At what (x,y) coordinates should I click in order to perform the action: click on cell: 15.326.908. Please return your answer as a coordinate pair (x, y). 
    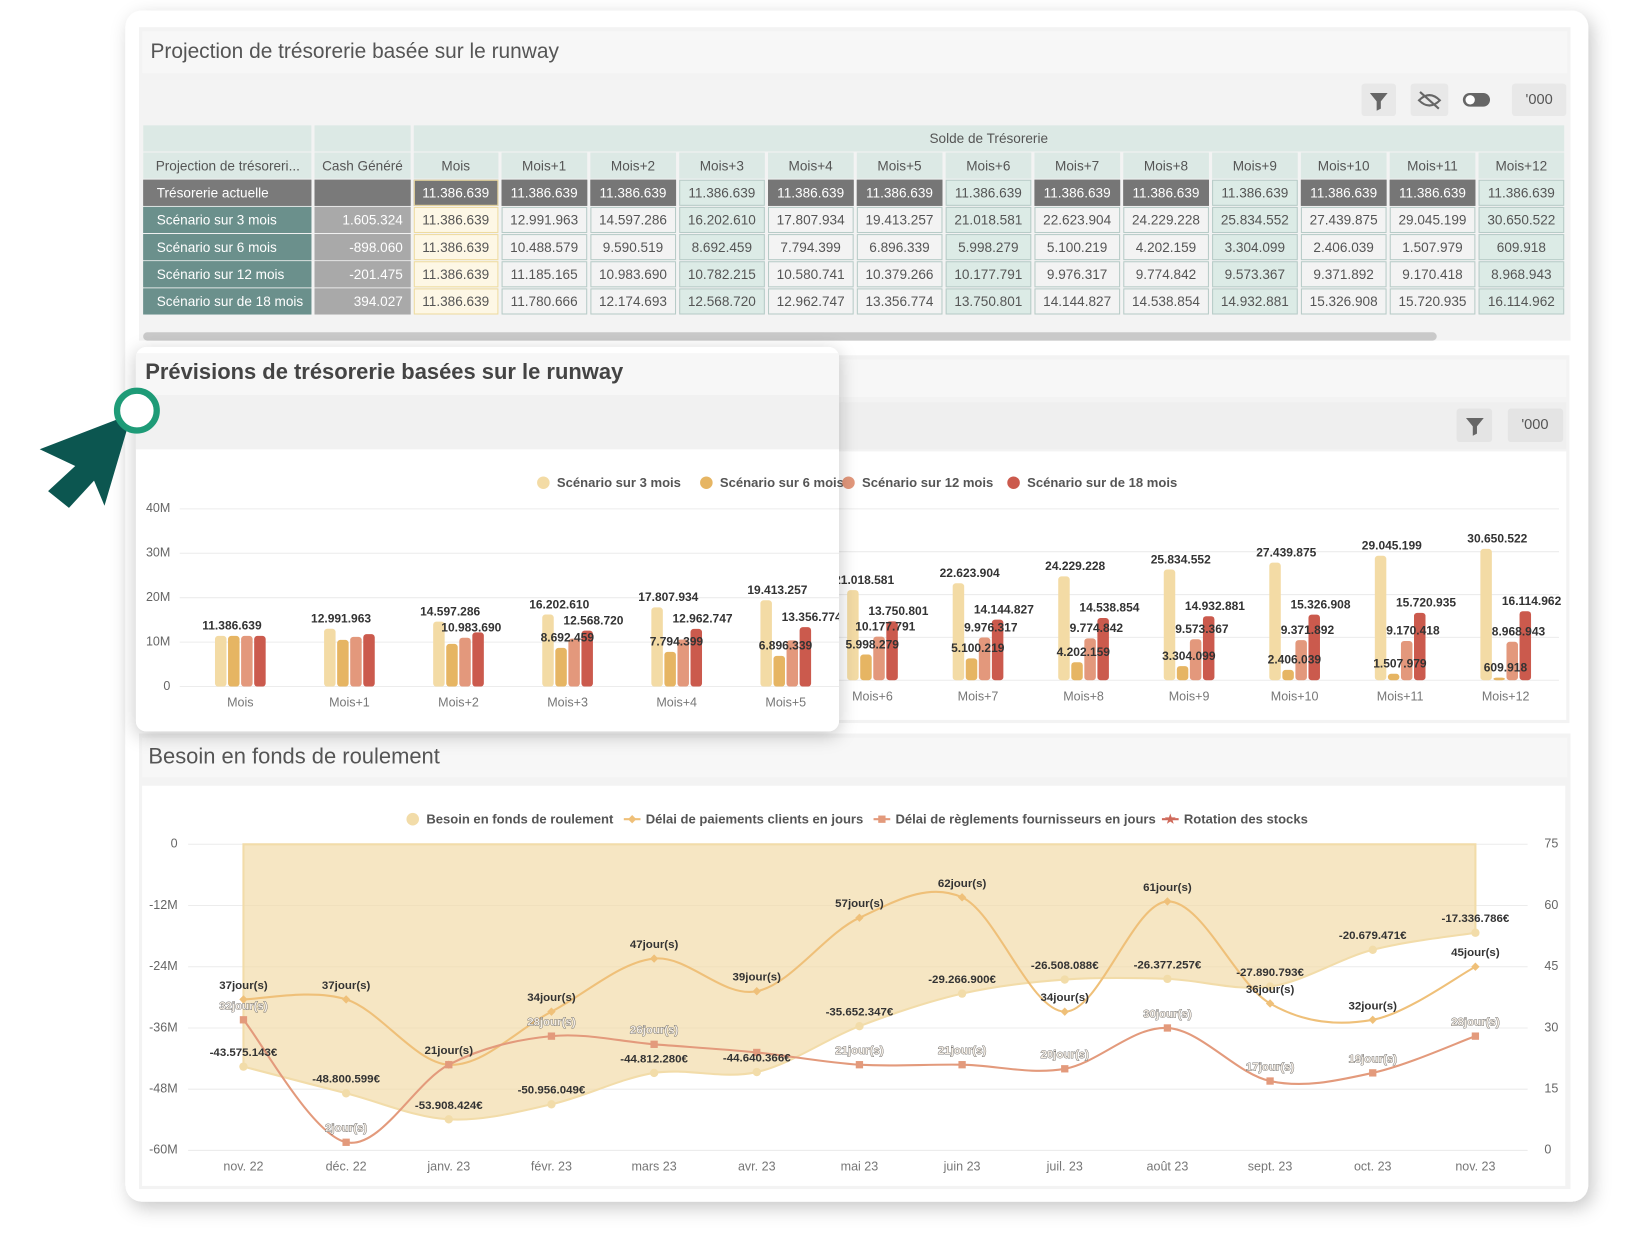
    Looking at the image, I should click on (1343, 301).